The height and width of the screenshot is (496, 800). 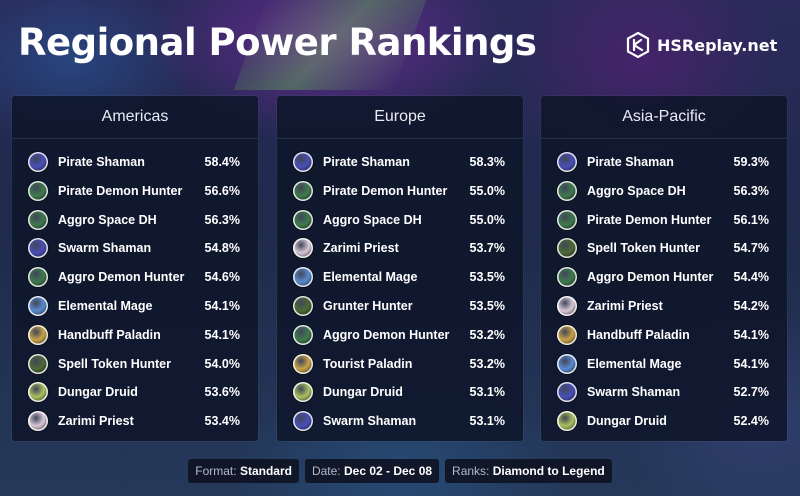 What do you see at coordinates (751, 277) in the screenshot?
I see `deck-winrate: 54.4%` at bounding box center [751, 277].